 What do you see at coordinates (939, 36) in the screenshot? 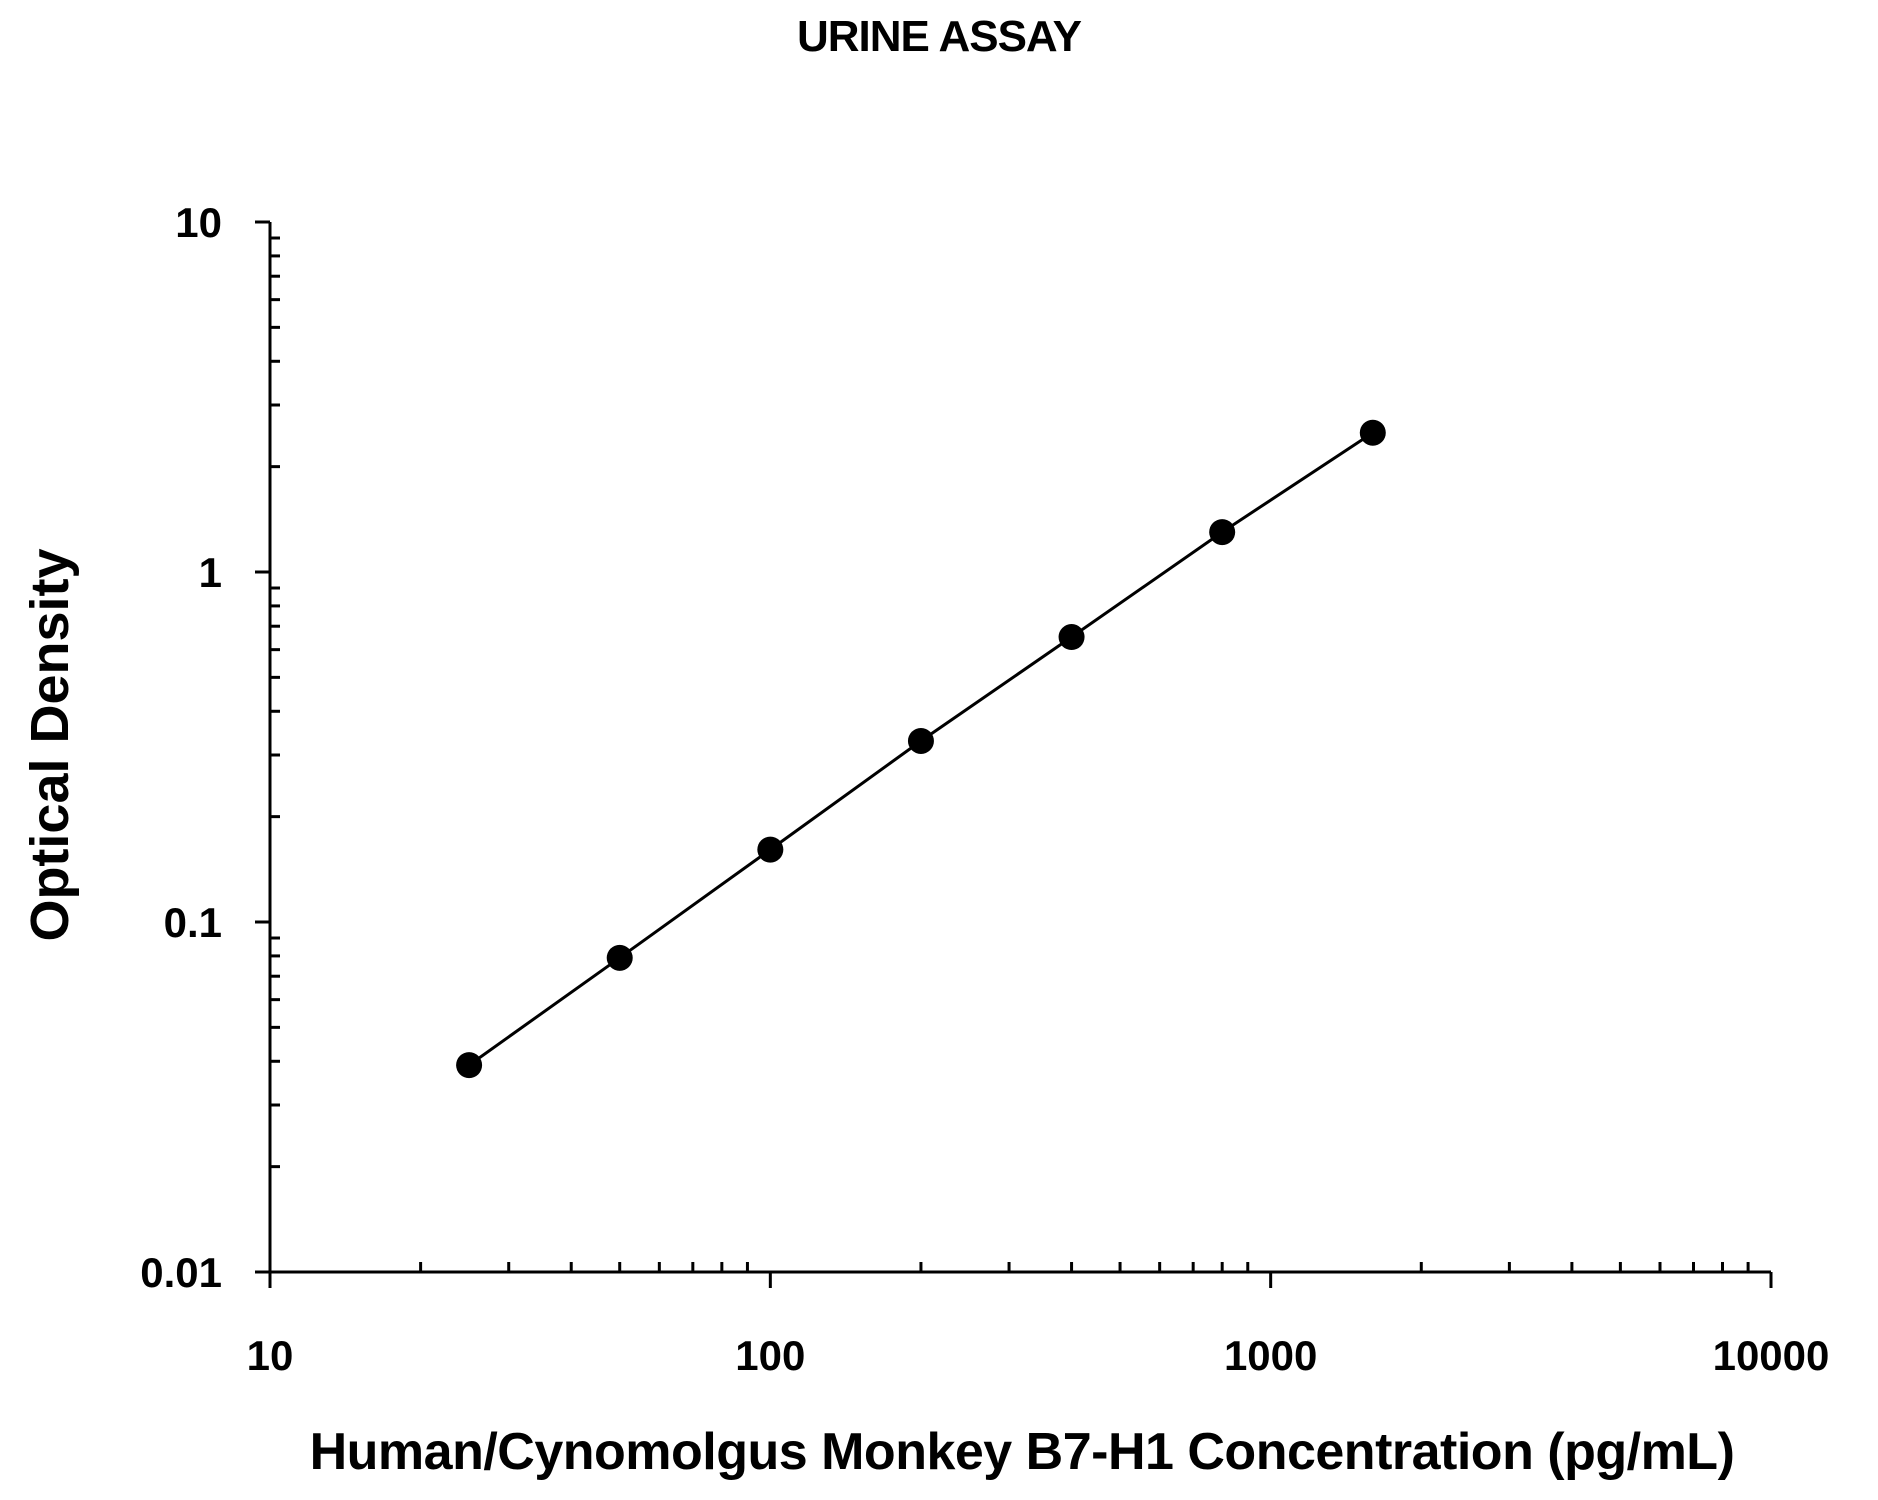
I see `chart-title: URINE ASSAY` at bounding box center [939, 36].